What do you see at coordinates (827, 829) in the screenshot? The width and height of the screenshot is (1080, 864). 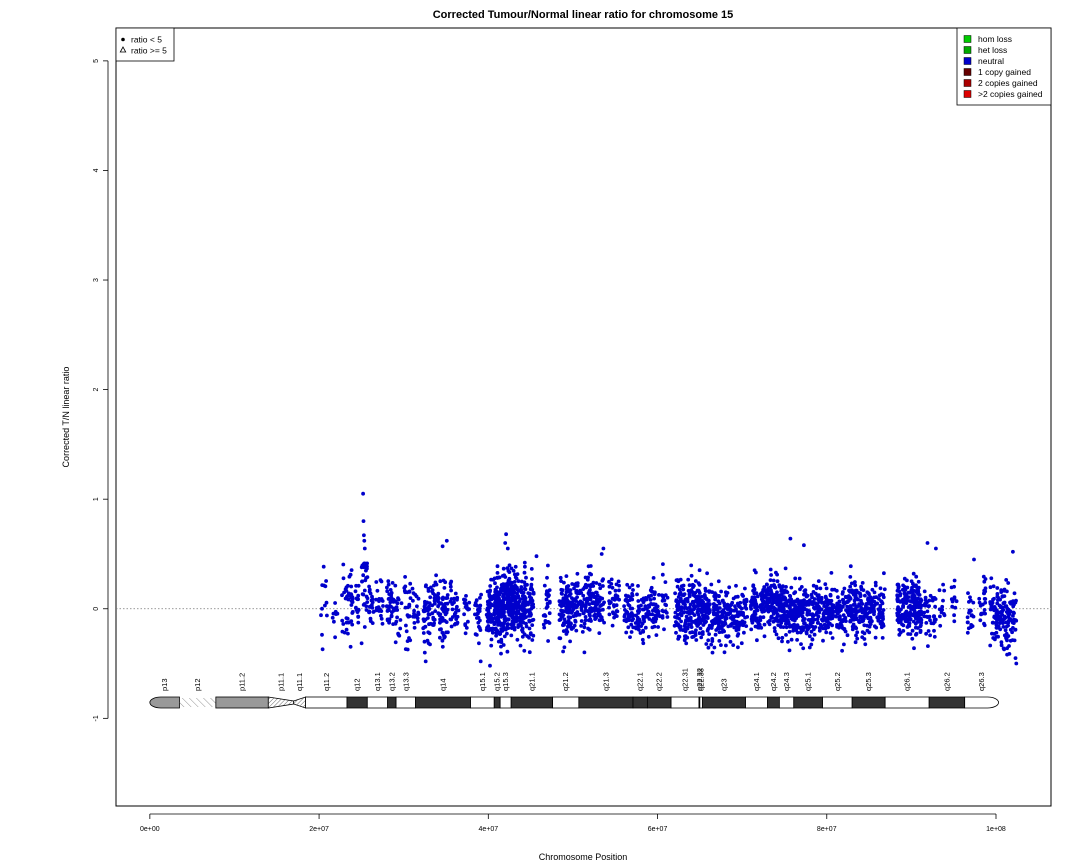 I see `x-tick-label: 8e+07` at bounding box center [827, 829].